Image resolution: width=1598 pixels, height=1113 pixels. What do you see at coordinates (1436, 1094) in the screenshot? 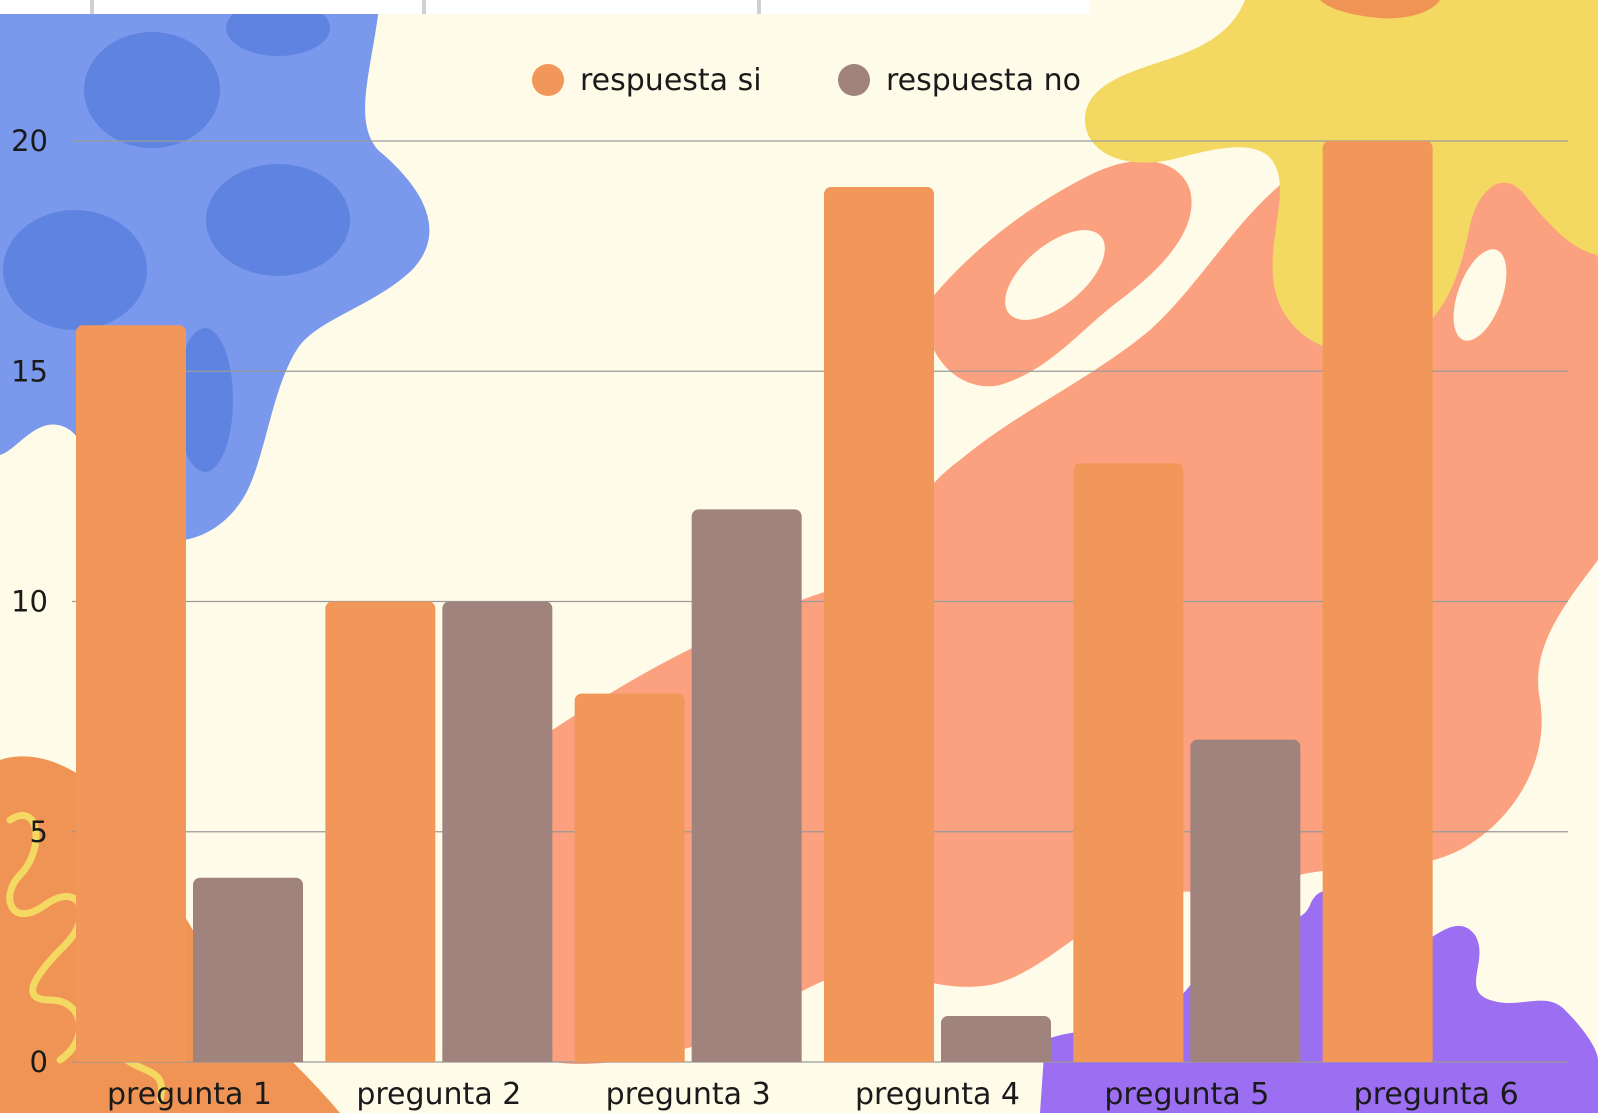
I see `x-category-label: pregunta 6` at bounding box center [1436, 1094].